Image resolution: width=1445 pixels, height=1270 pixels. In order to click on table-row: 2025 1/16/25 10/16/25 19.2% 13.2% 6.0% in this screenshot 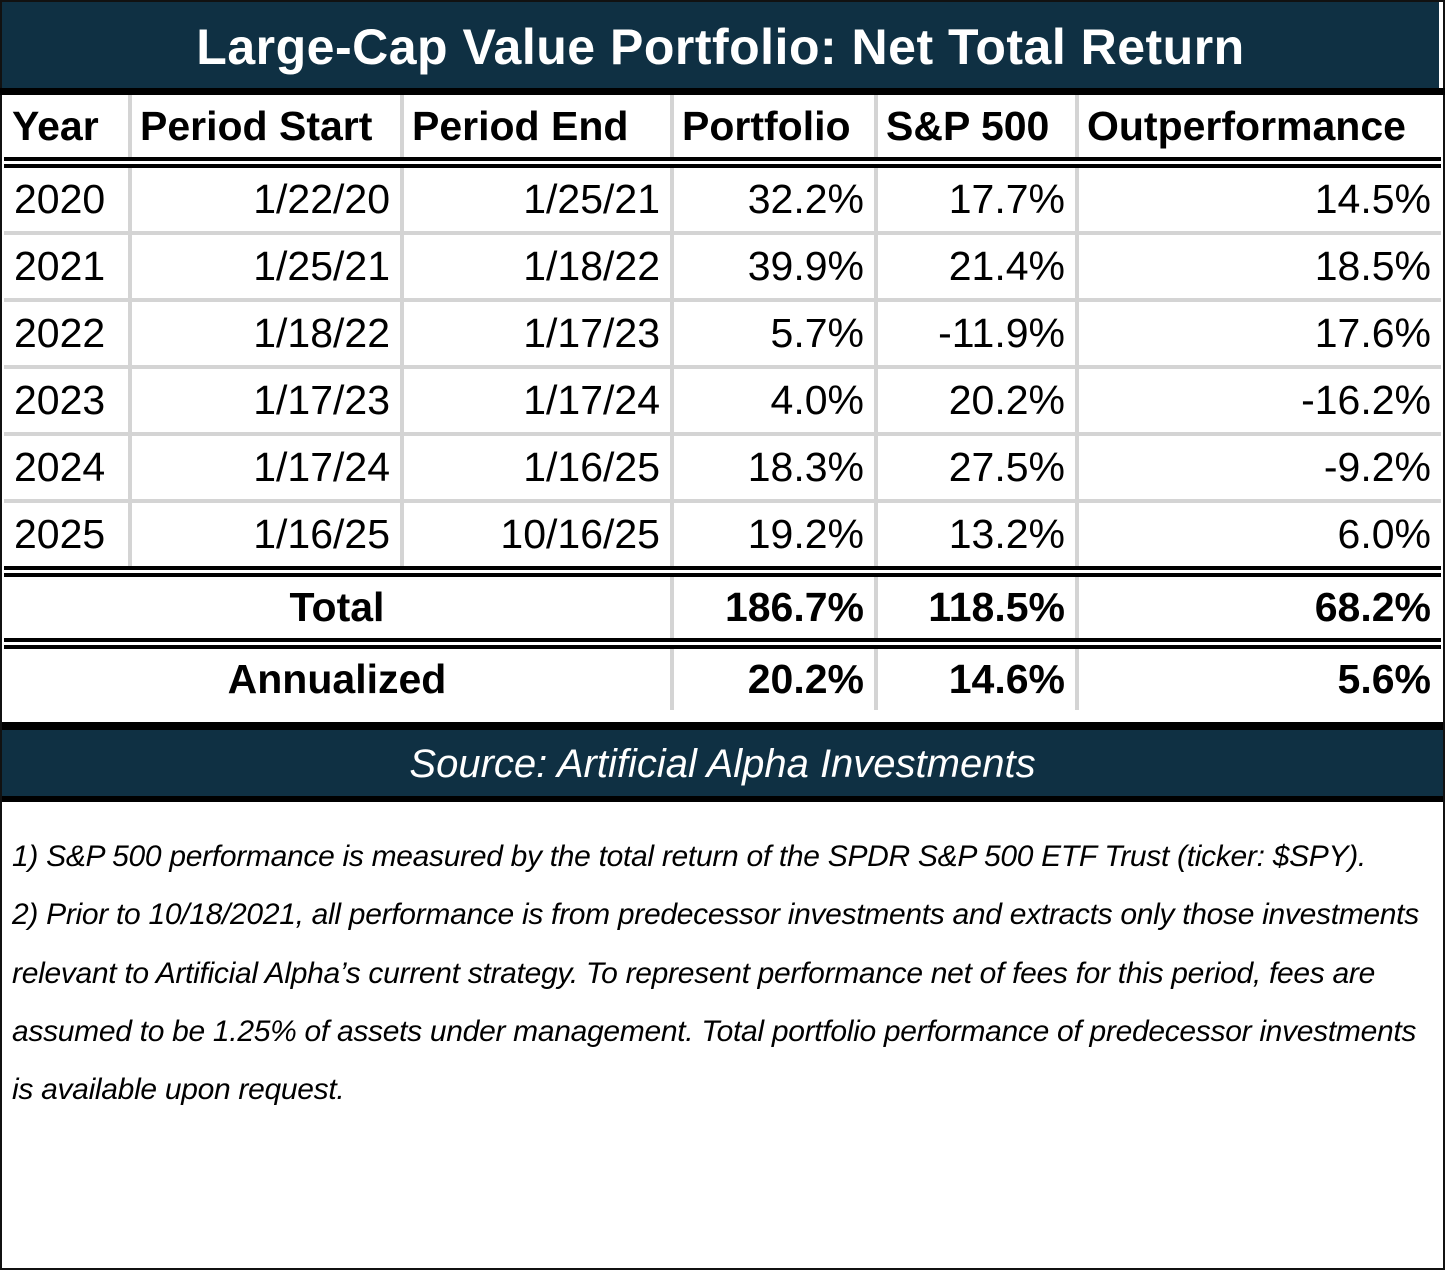, I will do `click(722, 539)`.